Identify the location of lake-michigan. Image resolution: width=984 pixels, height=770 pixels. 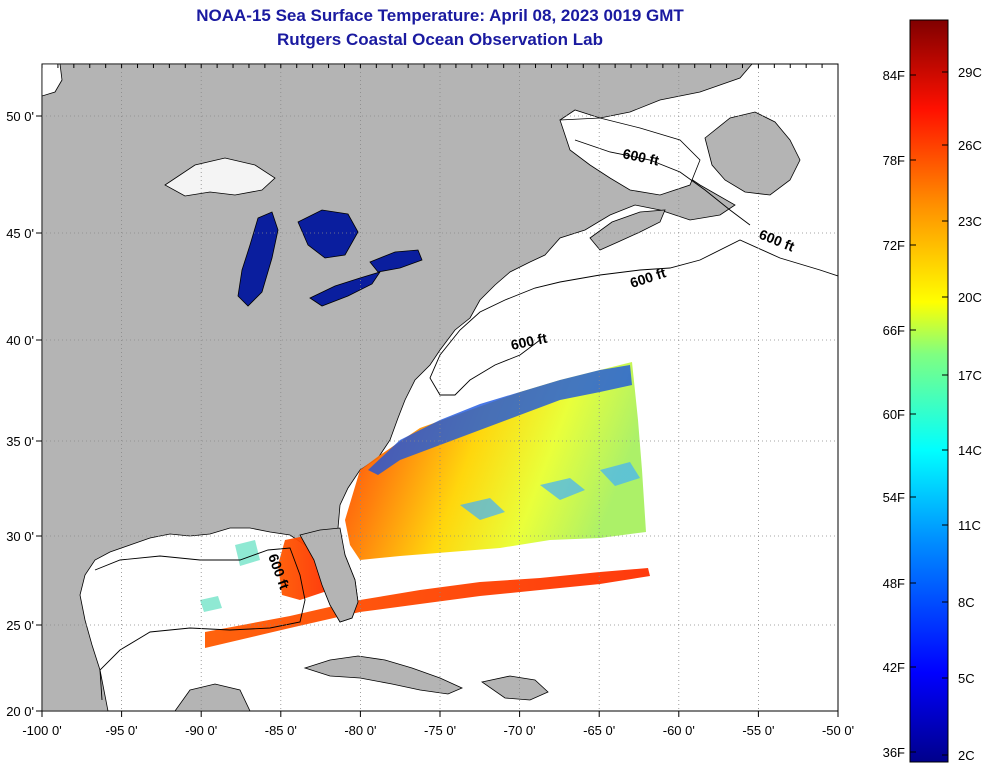
(258, 259).